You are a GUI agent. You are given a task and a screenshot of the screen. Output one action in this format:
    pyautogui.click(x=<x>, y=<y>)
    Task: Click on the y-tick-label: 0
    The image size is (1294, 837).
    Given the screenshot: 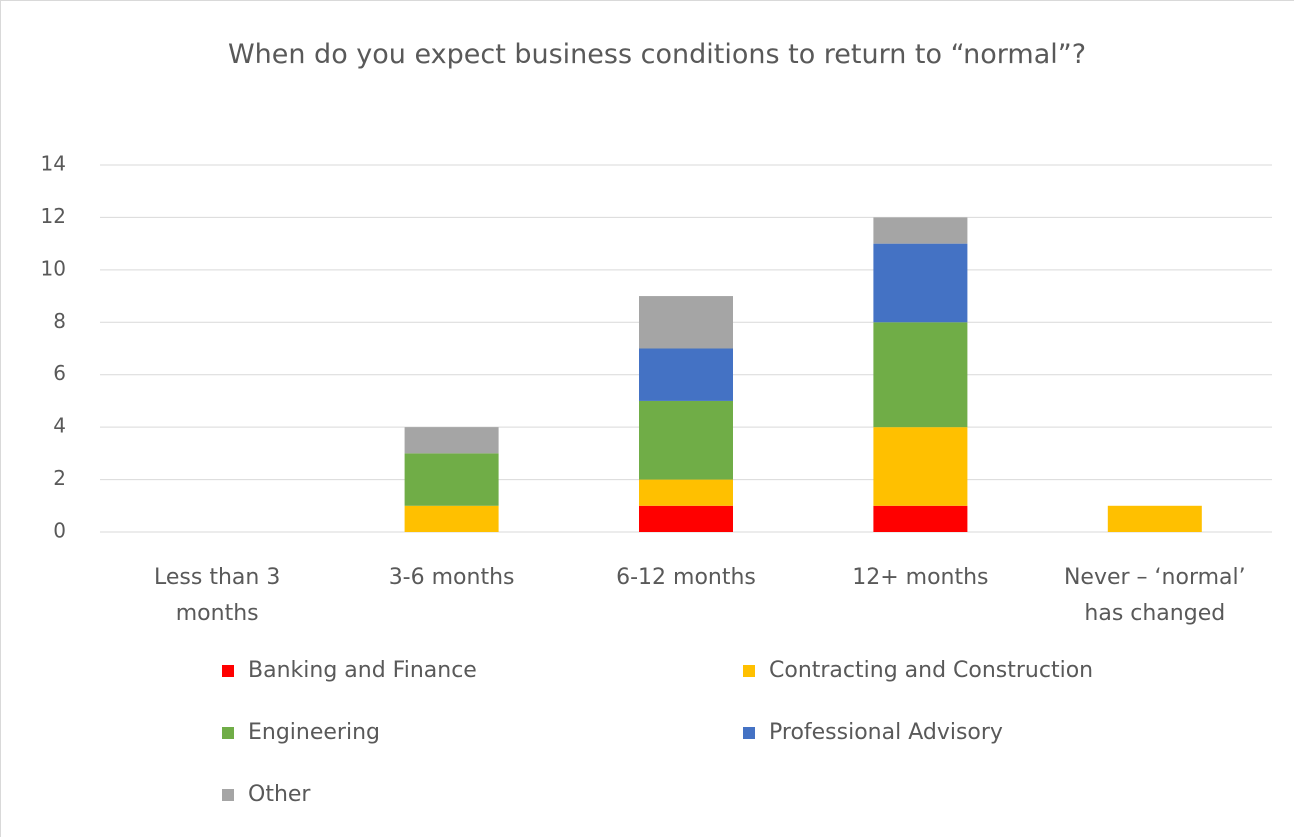 What is the action you would take?
    pyautogui.click(x=59, y=531)
    